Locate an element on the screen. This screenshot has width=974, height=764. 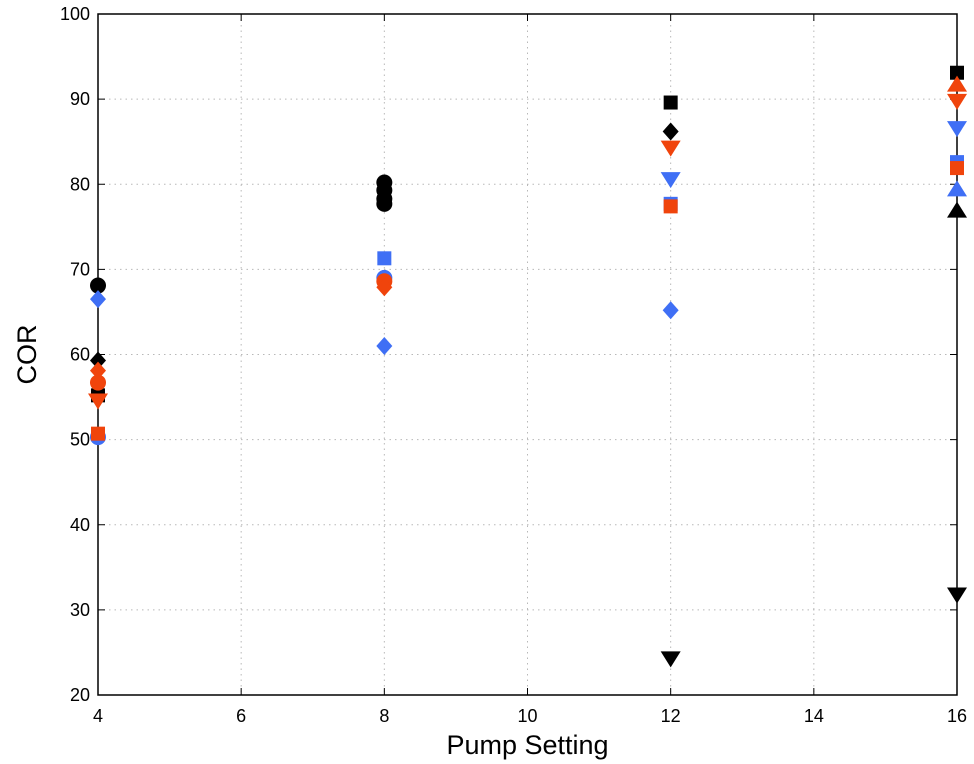
y-tick-label: 20 is located at coordinates (80, 695).